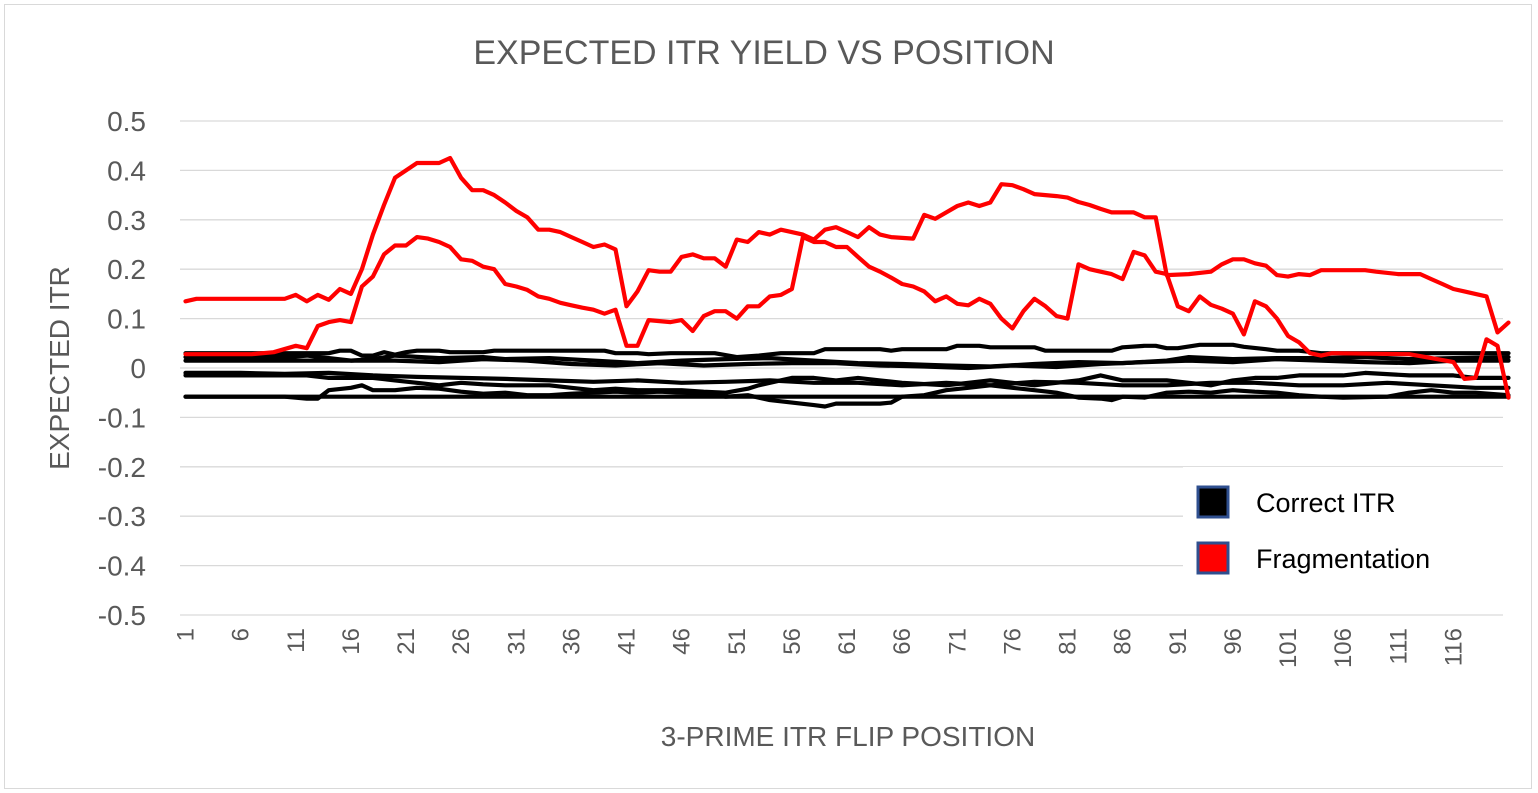 Image resolution: width=1538 pixels, height=793 pixels. What do you see at coordinates (241, 634) in the screenshot?
I see `x-tick-label: 6` at bounding box center [241, 634].